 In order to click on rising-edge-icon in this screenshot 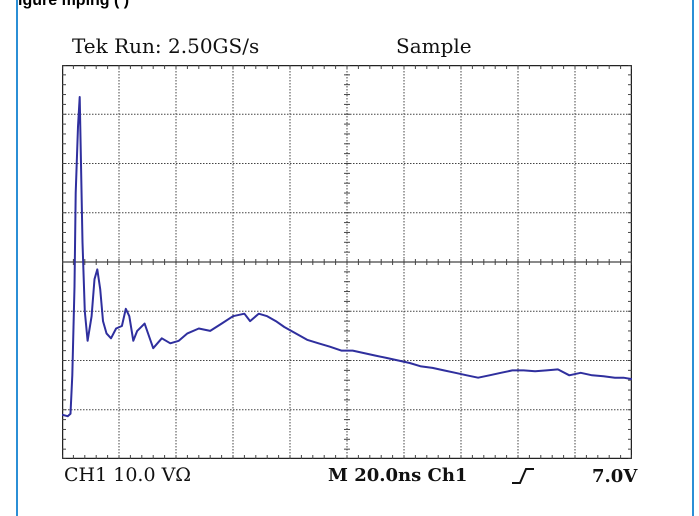, I will do `click(523, 476)`.